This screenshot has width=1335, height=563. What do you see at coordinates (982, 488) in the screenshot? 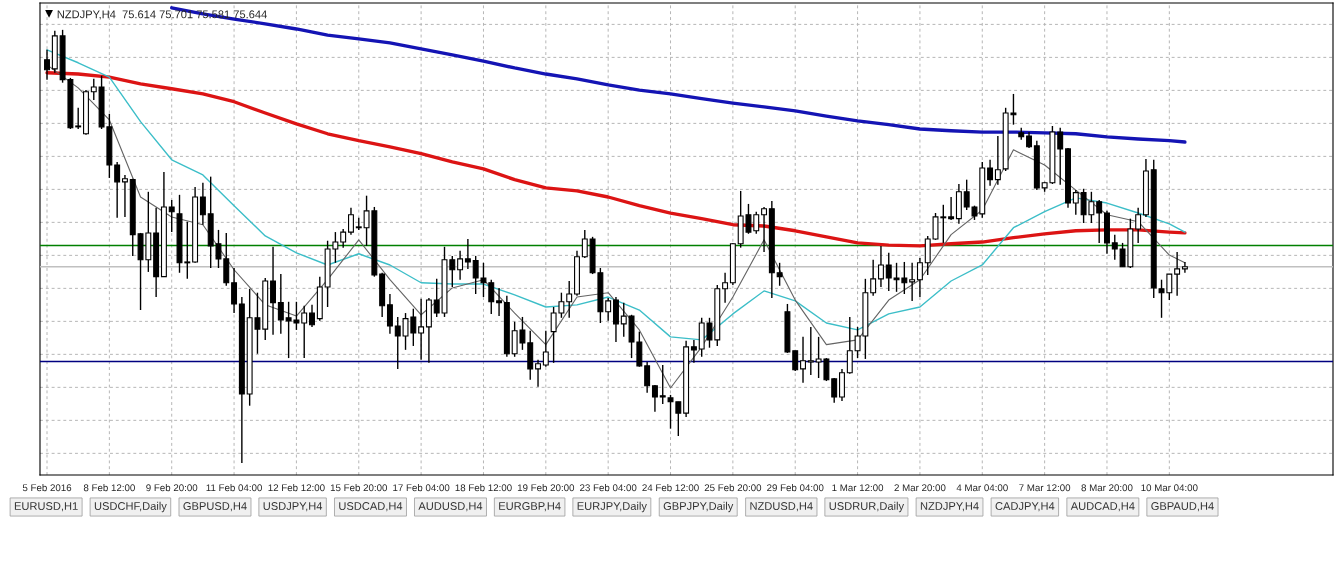
I see `x-tick-label: 4 Mar 04:00` at bounding box center [982, 488].